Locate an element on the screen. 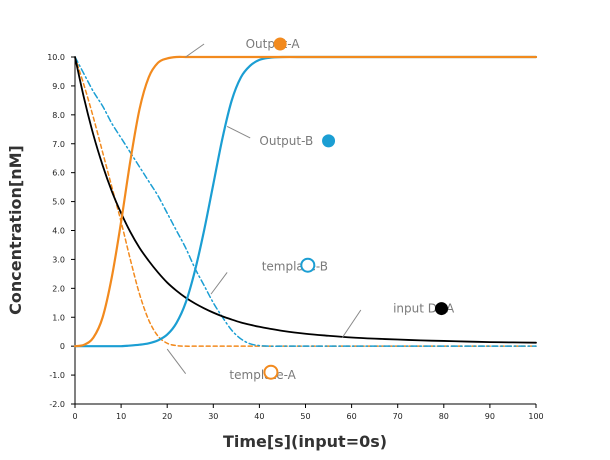 The image size is (610, 460). series-label-output-b: Output-B is located at coordinates (286, 141).